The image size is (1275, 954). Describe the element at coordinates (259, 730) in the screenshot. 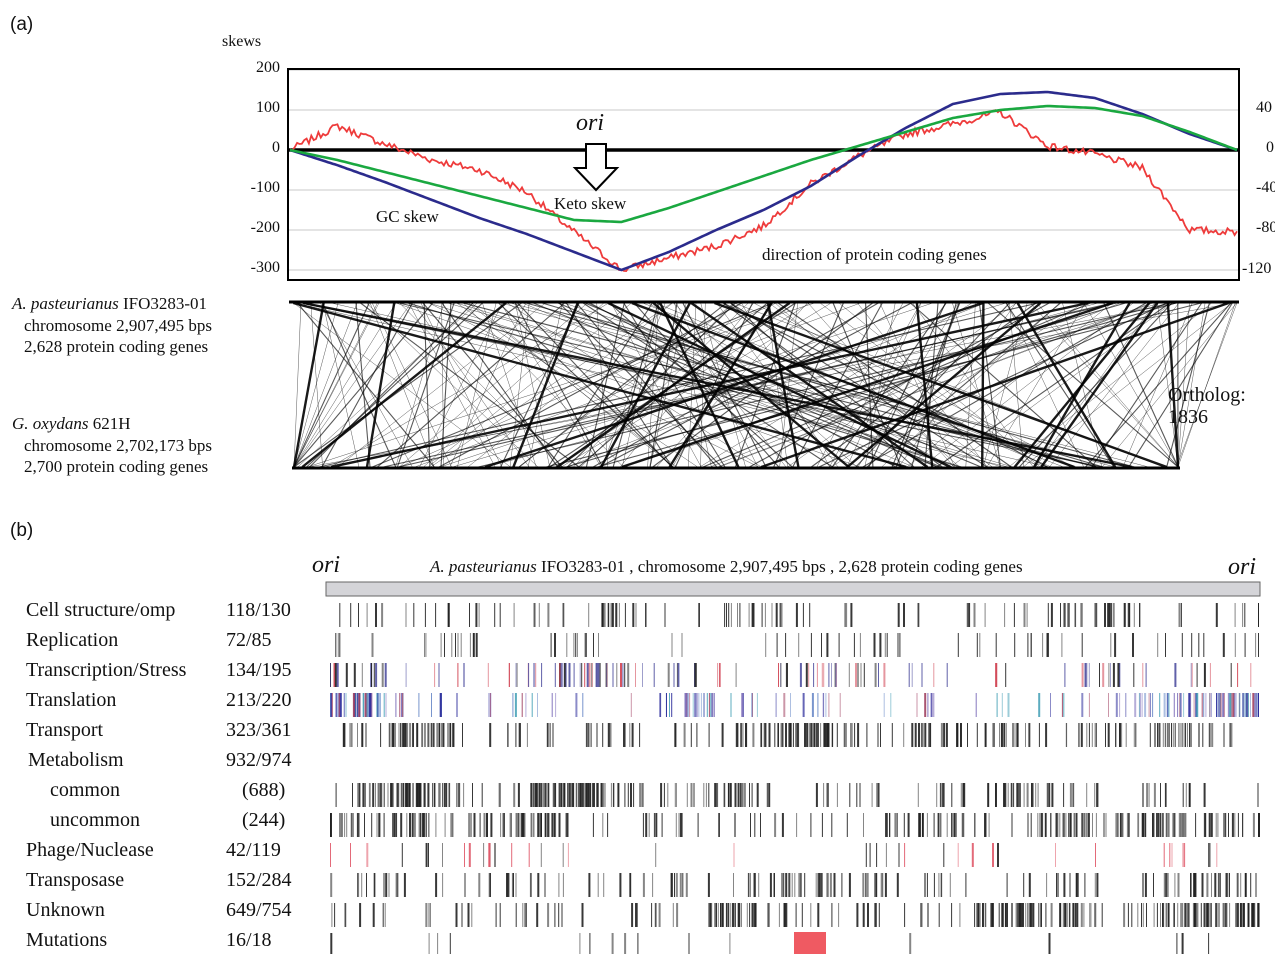

I see `category-count: 323/361` at that location.